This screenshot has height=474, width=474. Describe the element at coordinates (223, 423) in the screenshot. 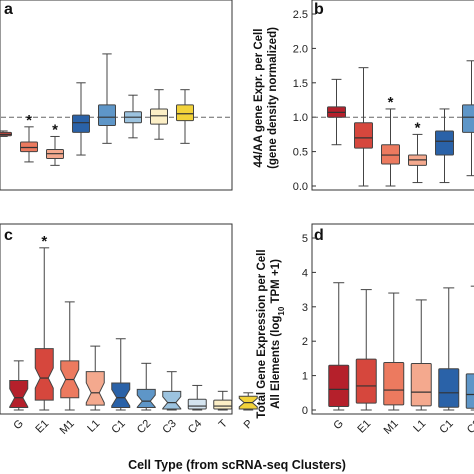

I see `panel-c-xtick-T: T` at that location.